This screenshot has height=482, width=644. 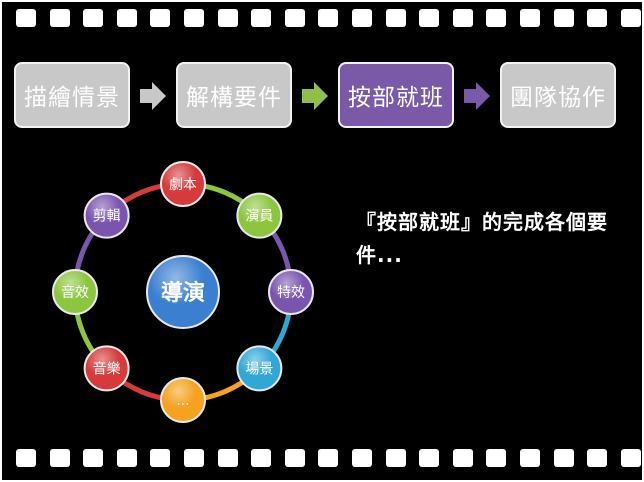 I want to click on cycle-node-label: 剪輯, so click(x=107, y=217).